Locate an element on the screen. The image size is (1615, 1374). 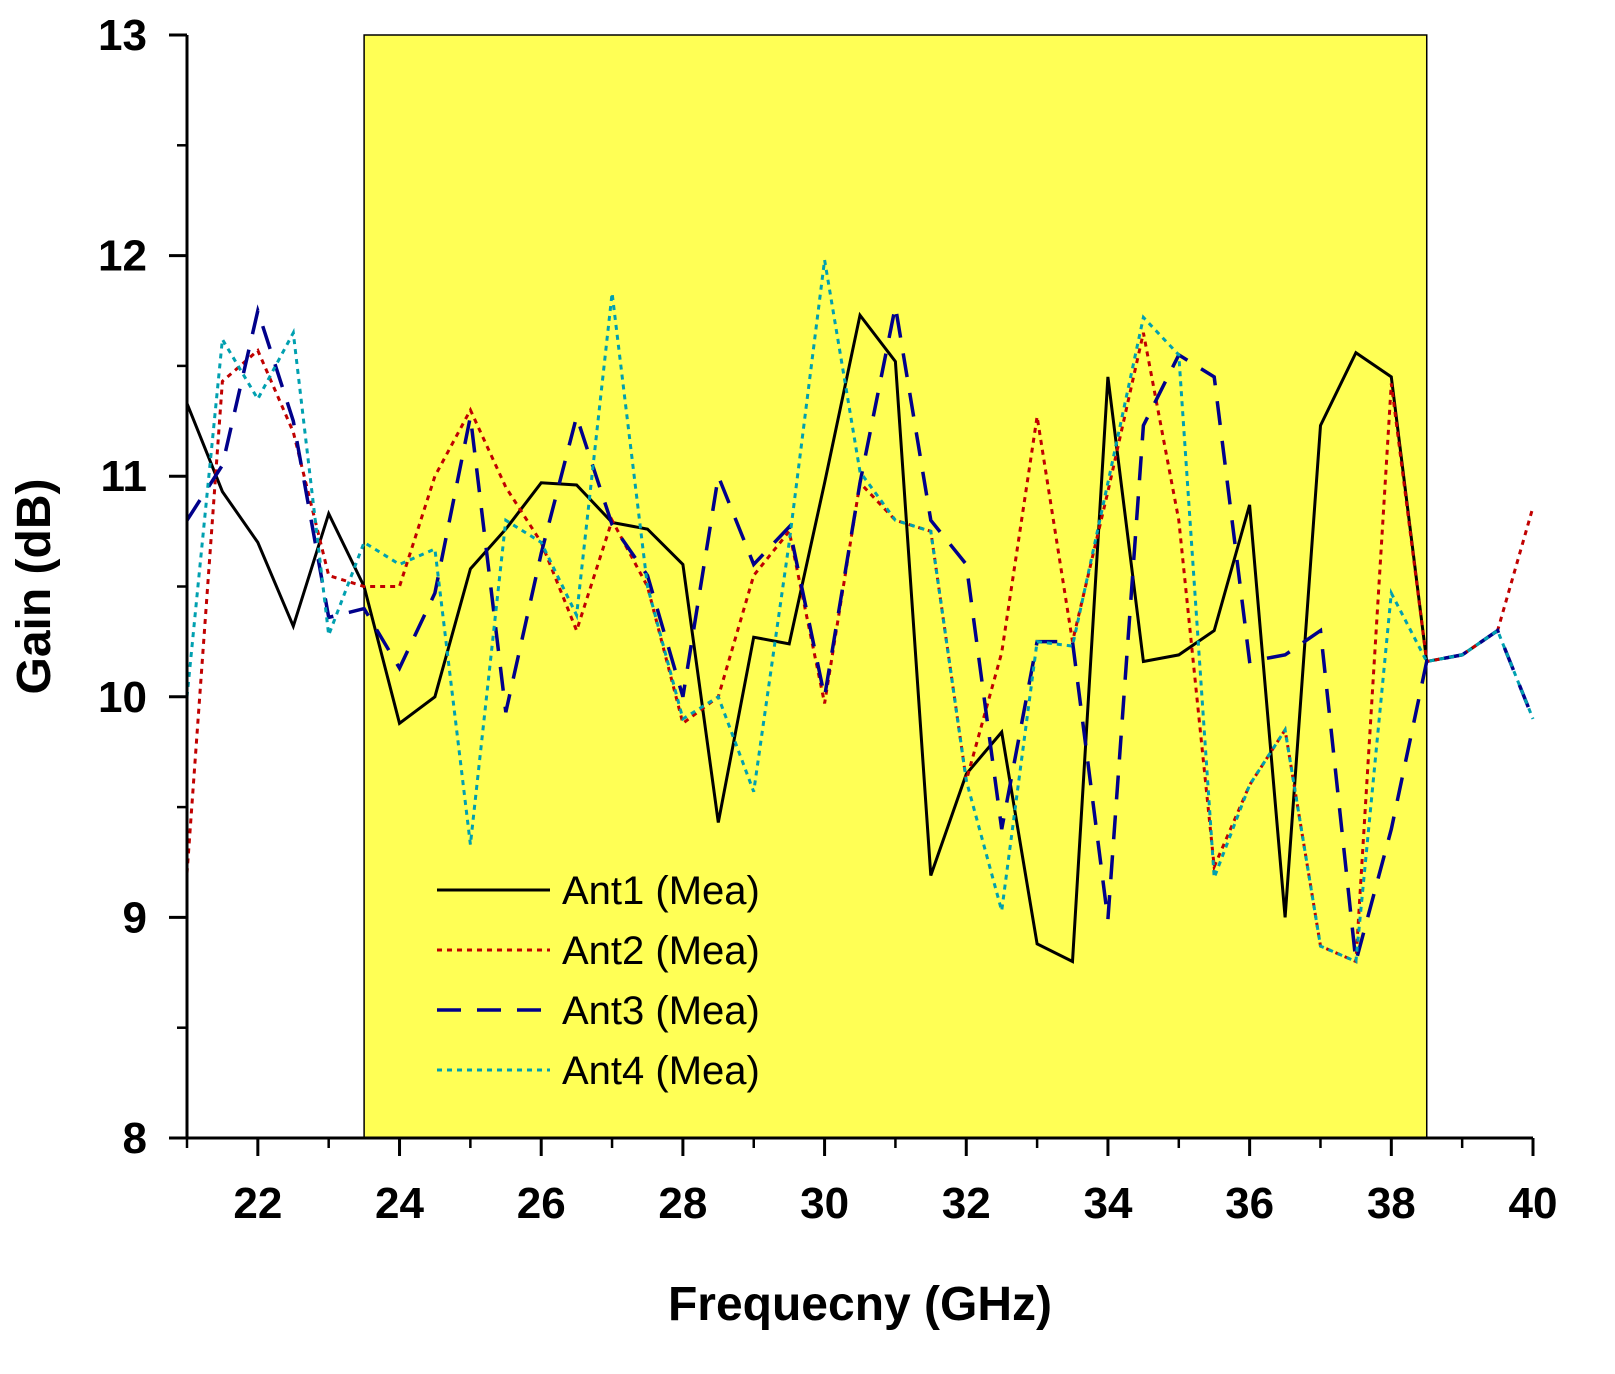
x-tick-label: 36 is located at coordinates (1249, 1203).